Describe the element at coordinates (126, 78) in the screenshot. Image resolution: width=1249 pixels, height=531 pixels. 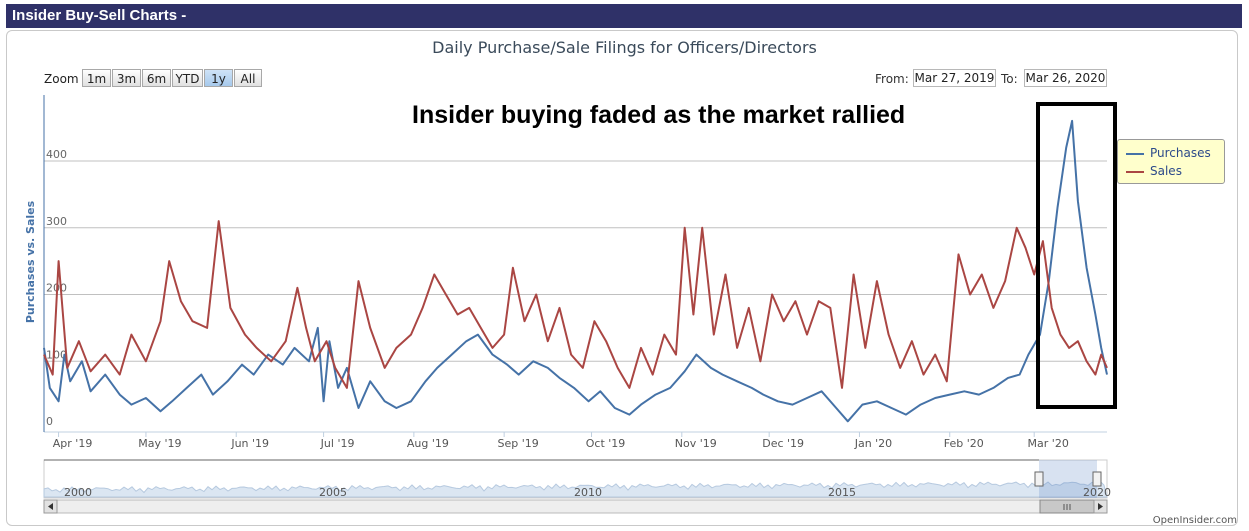
I see `zoom-3m-button: 3m` at that location.